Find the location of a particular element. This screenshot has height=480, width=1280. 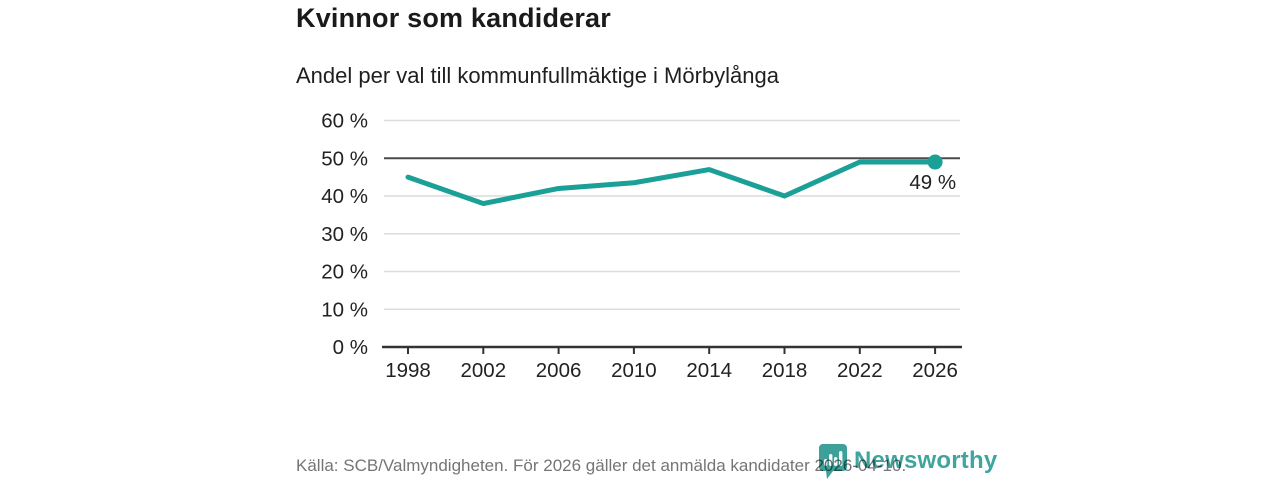

x-axis-tick-label: 2002 is located at coordinates (483, 370).